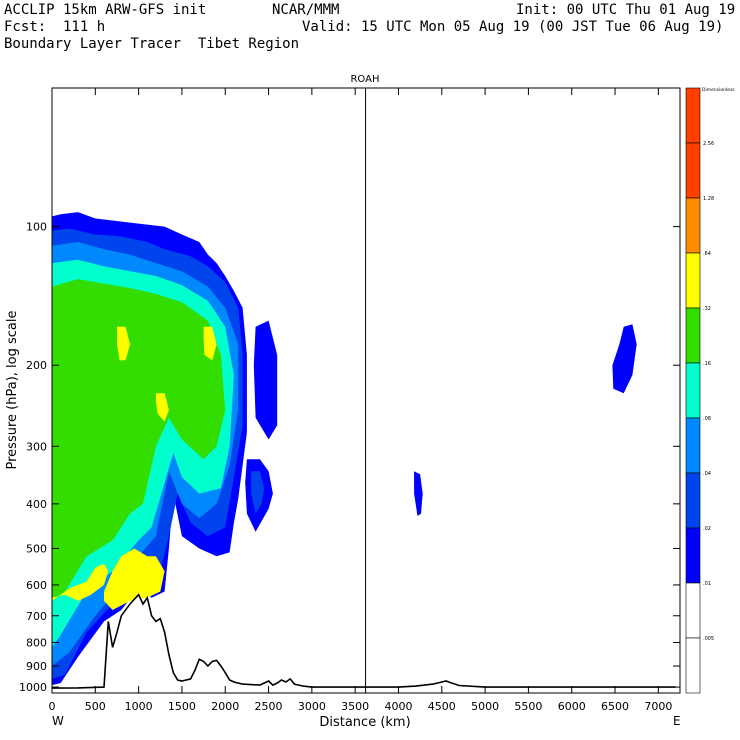 This screenshot has width=740, height=740. I want to click on header-model-name: ACCLIP 15km ARW-GFS init, so click(105, 10).